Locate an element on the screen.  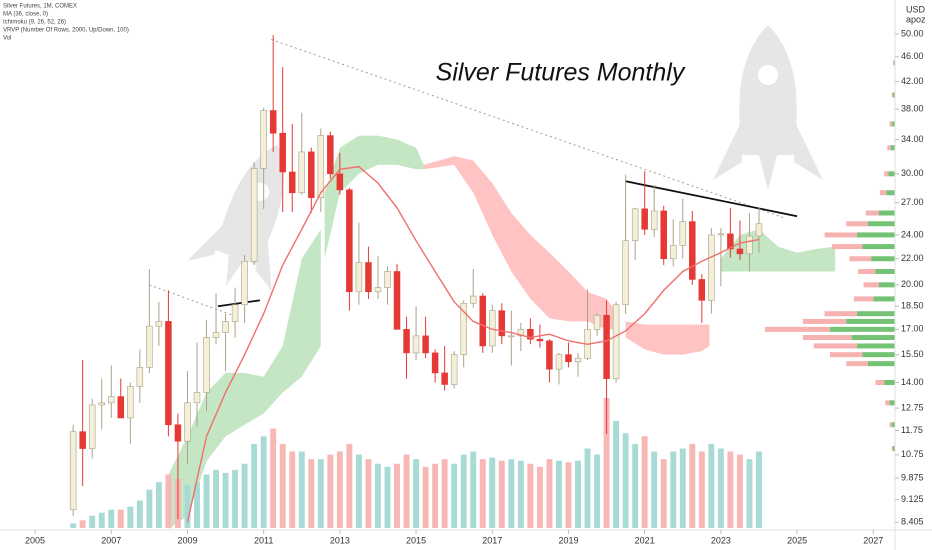
x-tick-label: 2007 is located at coordinates (111, 540).